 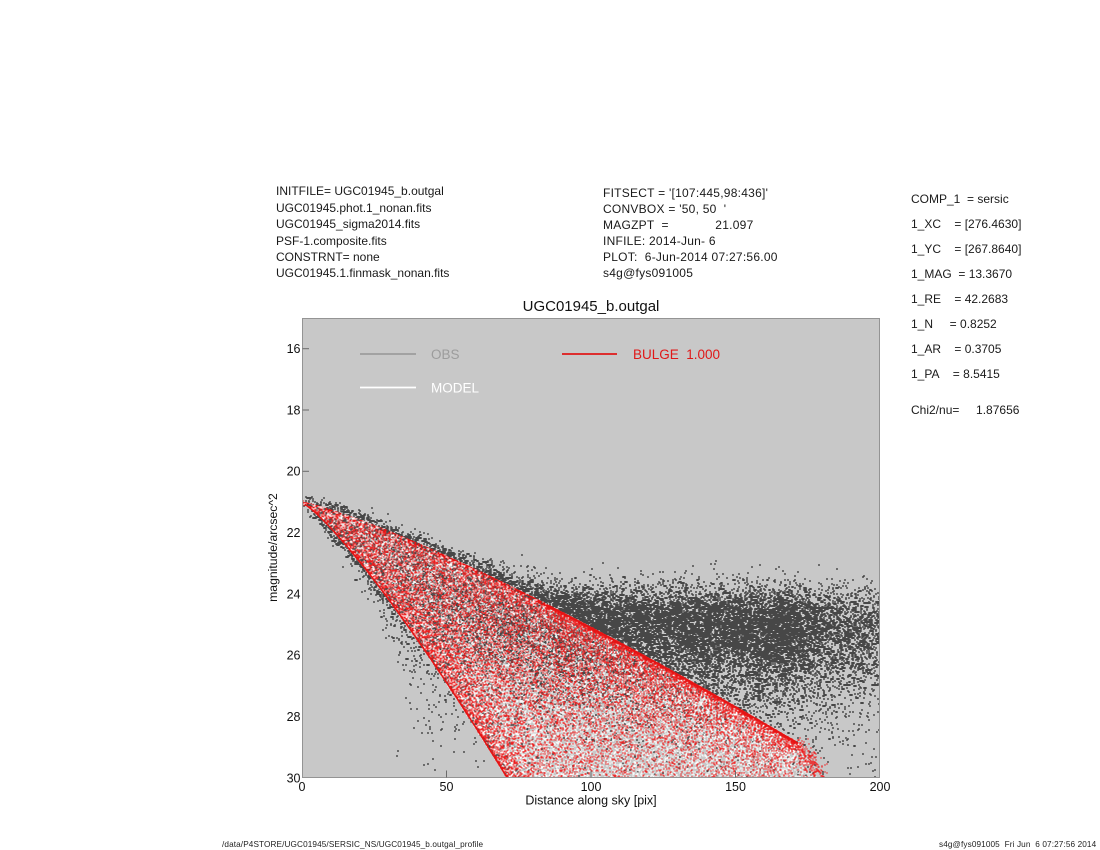 I want to click on svg-text: 26, so click(x=294, y=656).